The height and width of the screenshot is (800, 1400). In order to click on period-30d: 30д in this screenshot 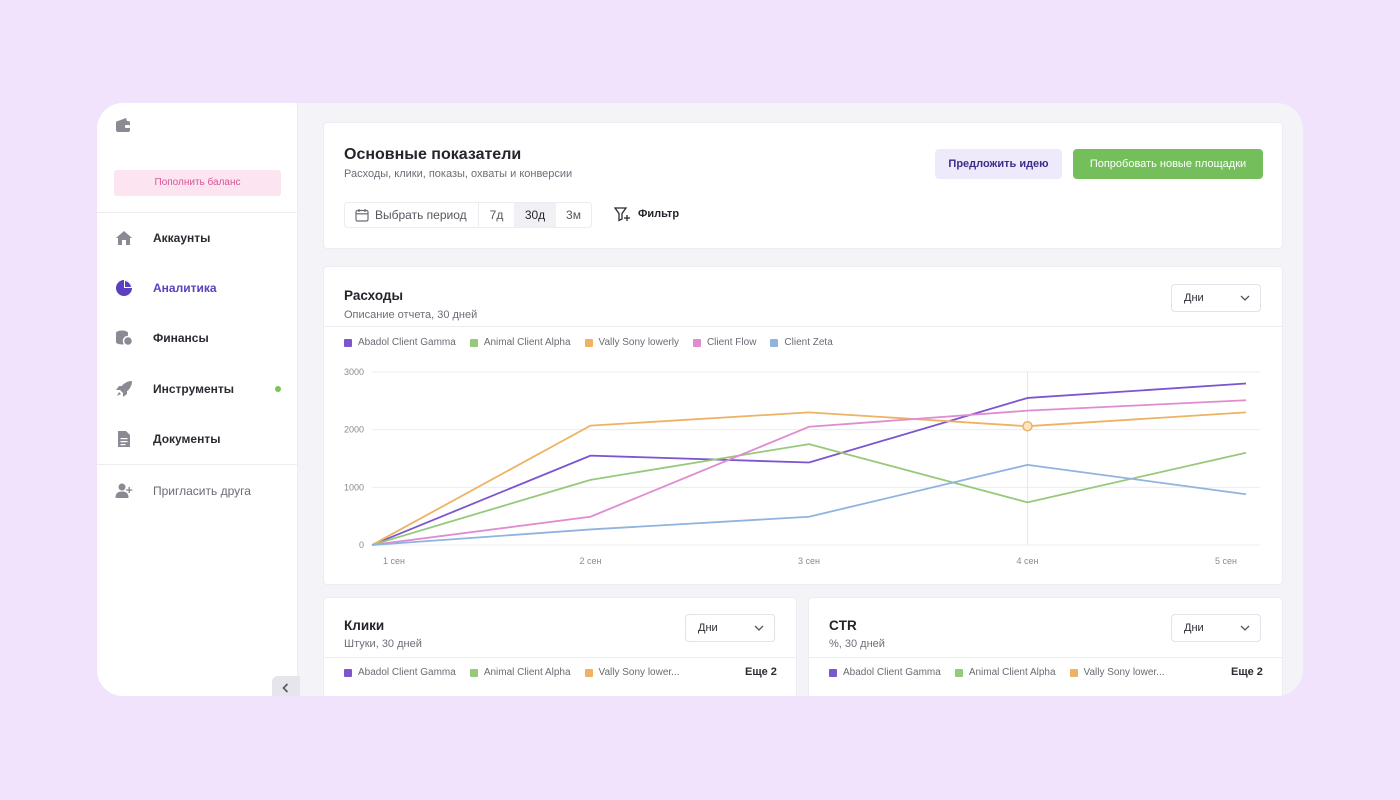, I will do `click(535, 215)`.